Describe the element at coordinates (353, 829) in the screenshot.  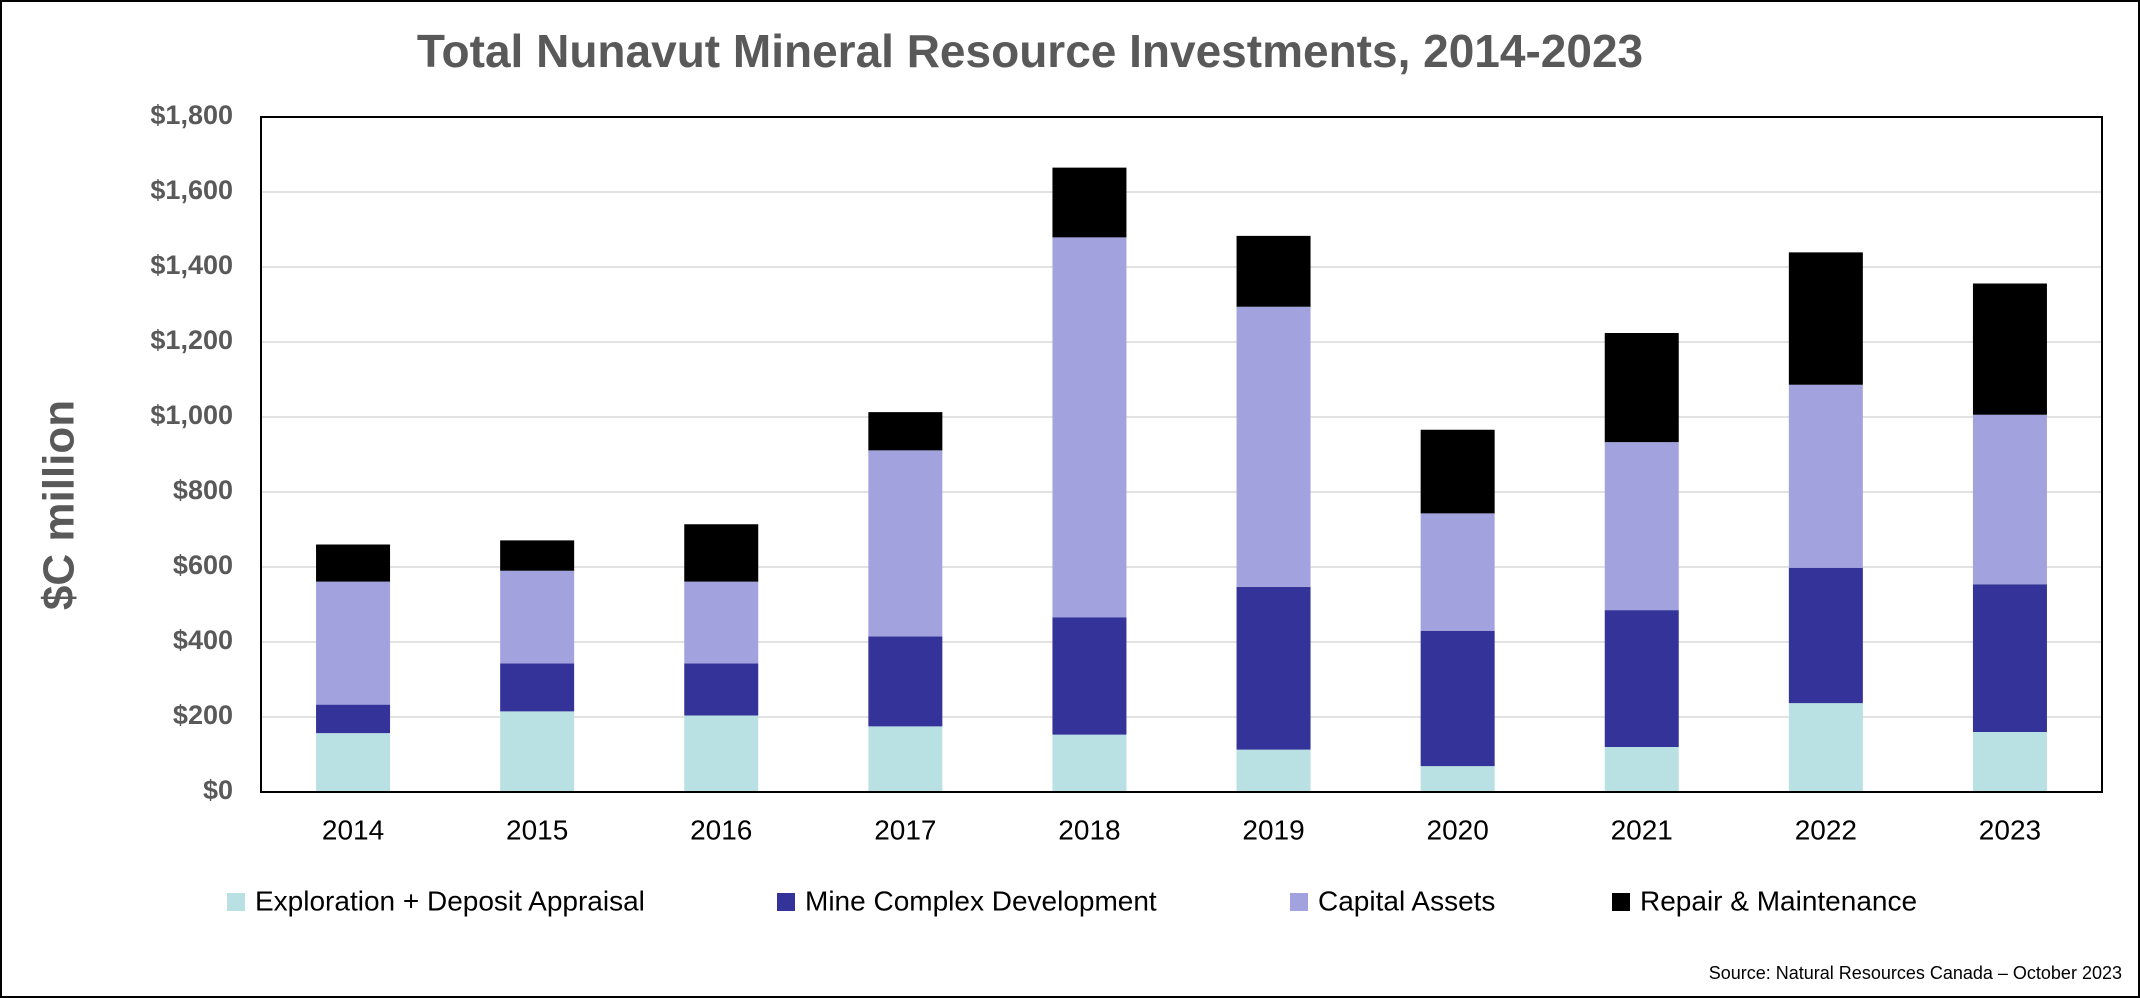
I see `x-tick-label: 2014` at that location.